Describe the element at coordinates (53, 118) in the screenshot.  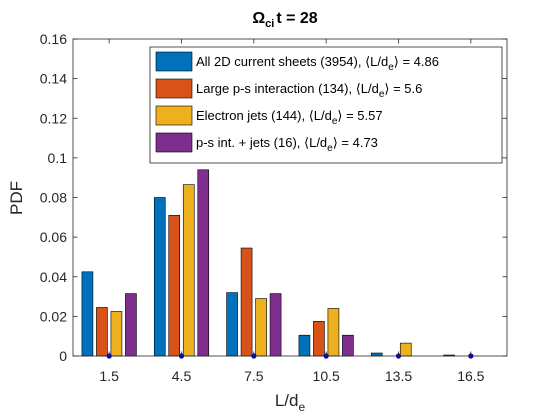
I see `y-tick-label: 0.12` at that location.